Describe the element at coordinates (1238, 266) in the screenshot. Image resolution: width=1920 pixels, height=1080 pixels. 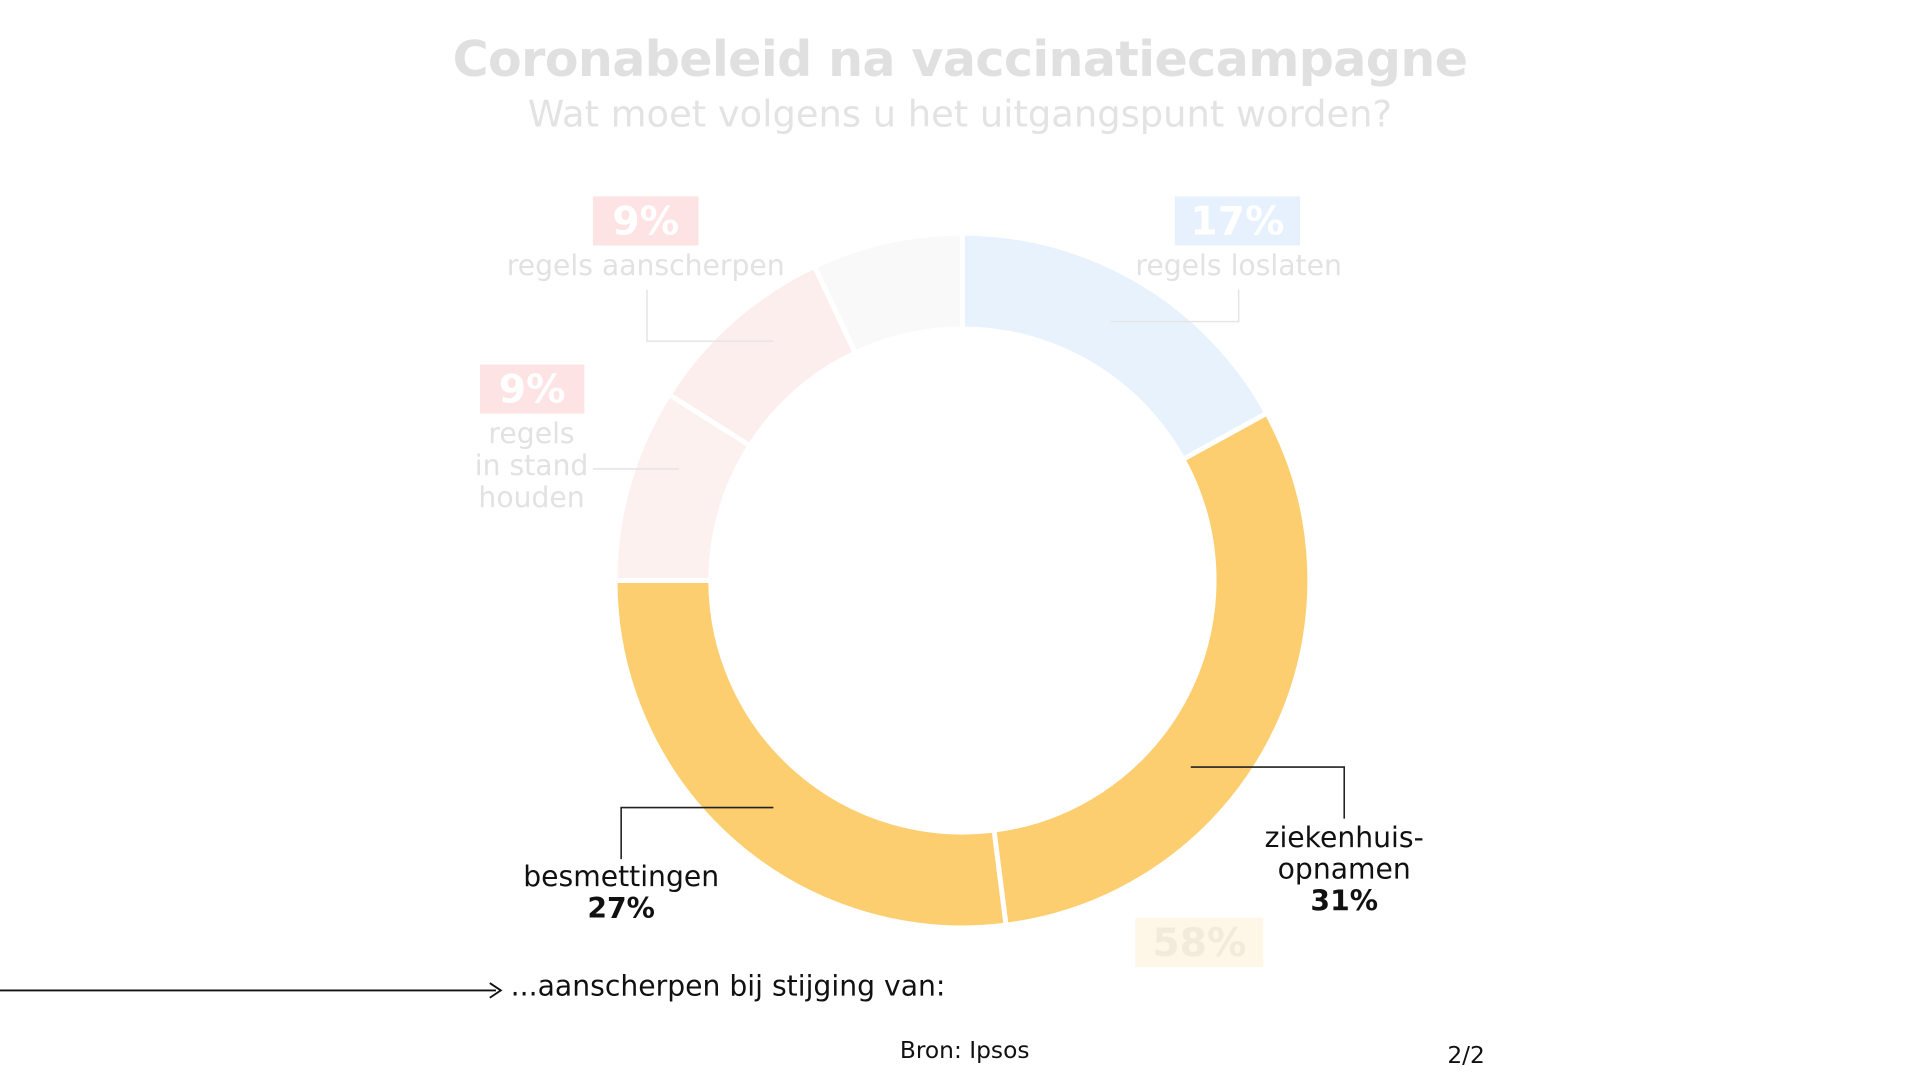
I see `slice-label-loslaten: regels loslaten` at that location.